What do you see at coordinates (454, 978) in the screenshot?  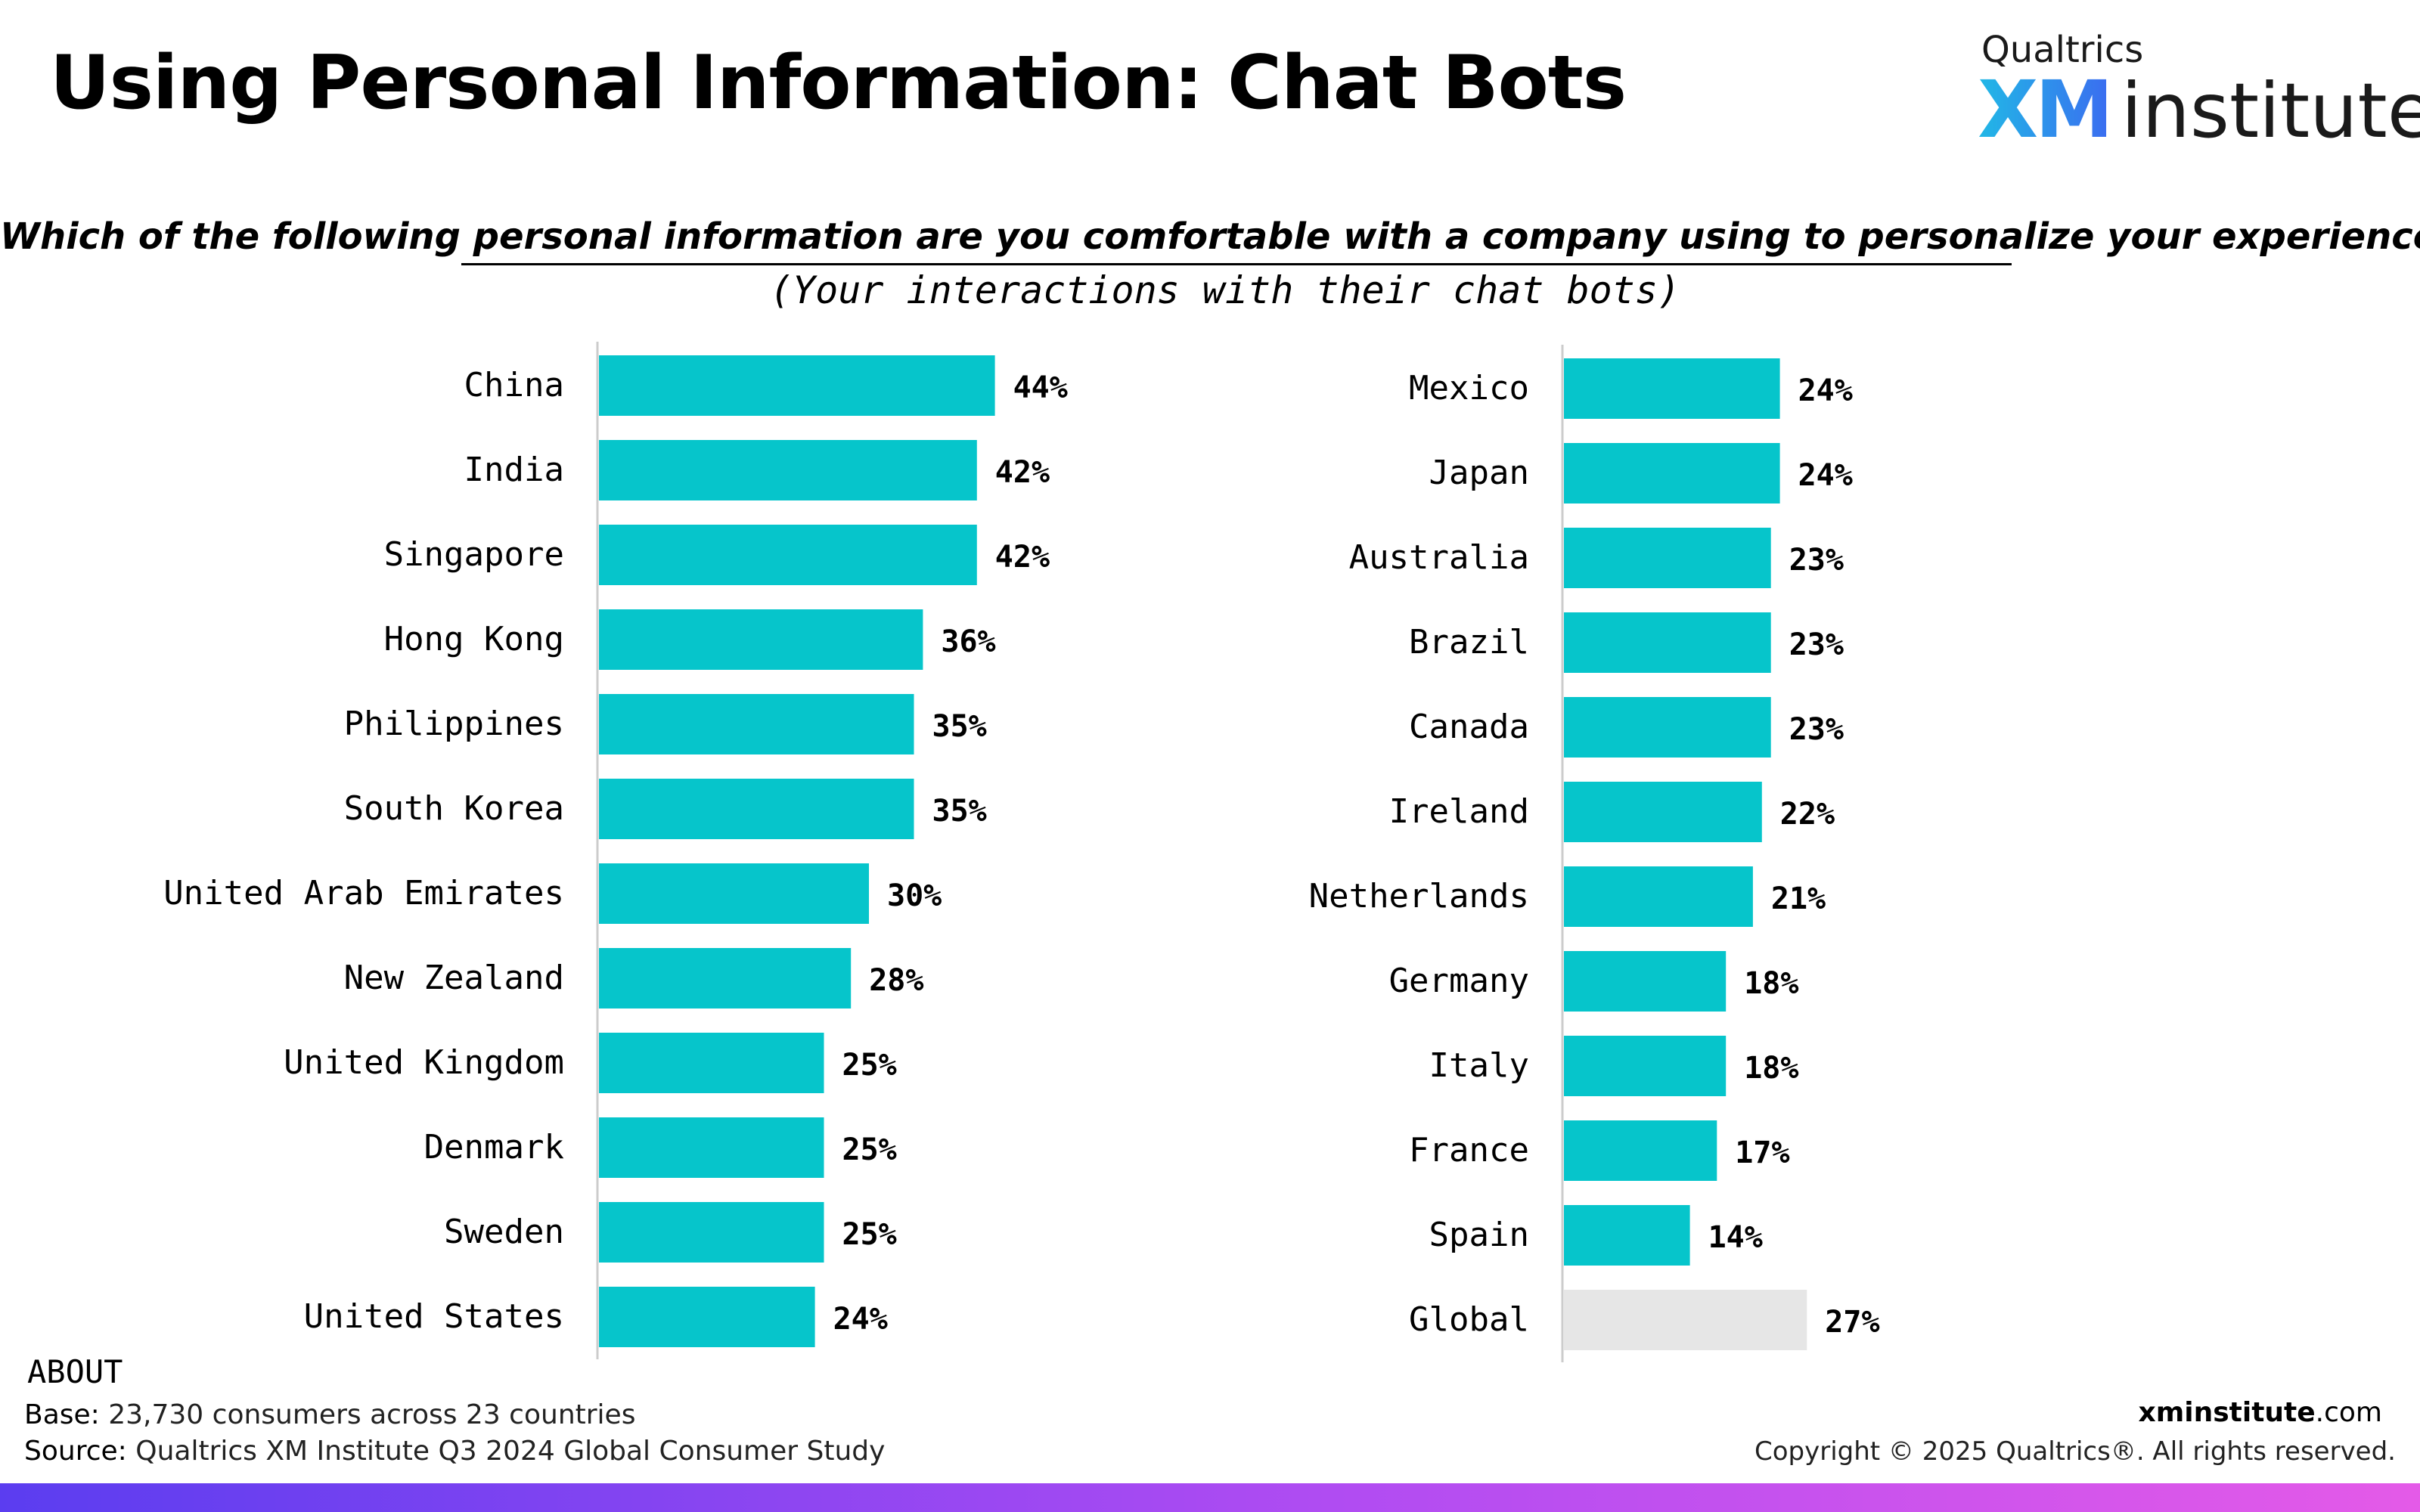 I see `category-label: New Zealand` at bounding box center [454, 978].